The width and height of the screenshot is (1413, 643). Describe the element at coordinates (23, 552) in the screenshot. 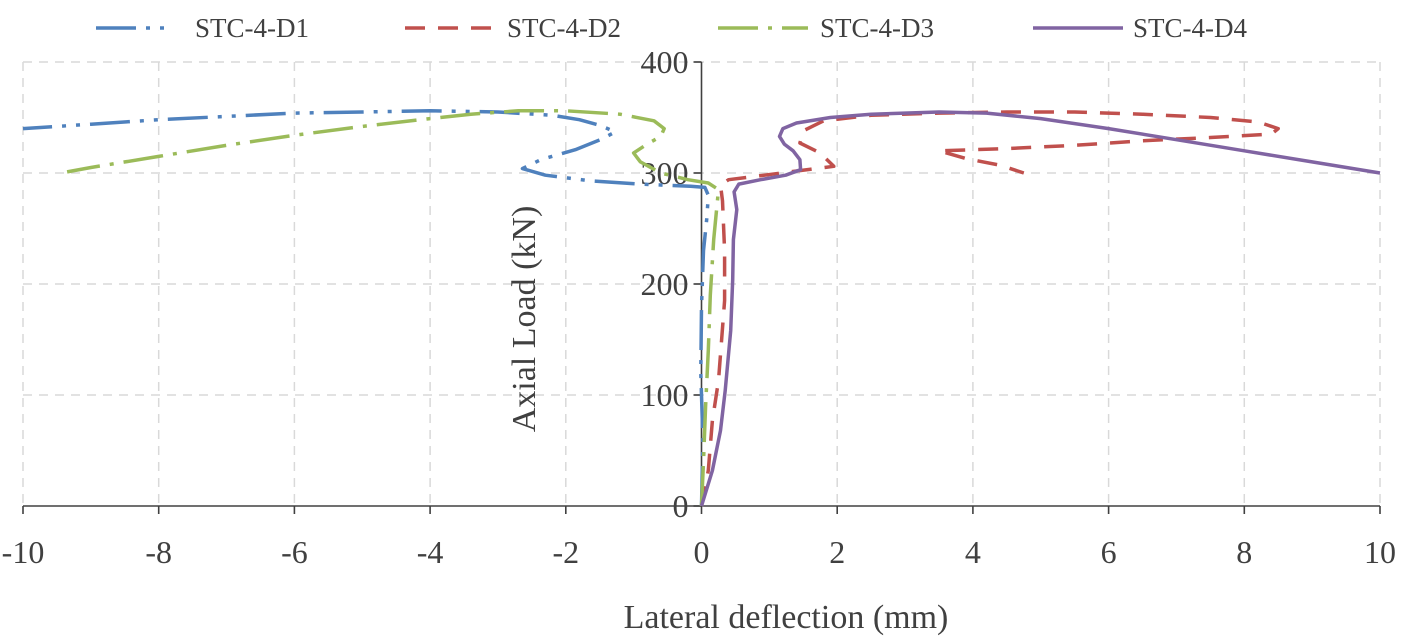

I see `x-tick-label: -10` at that location.